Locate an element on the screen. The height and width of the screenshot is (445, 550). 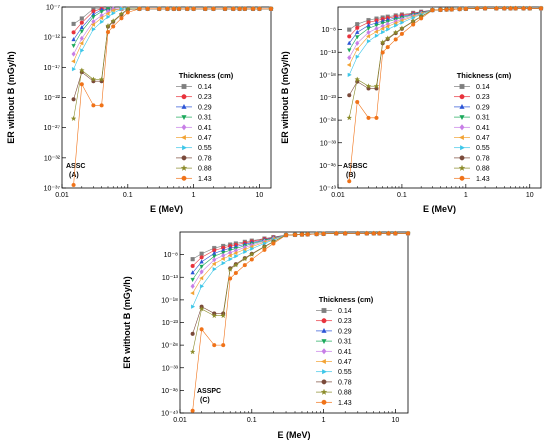
x-axis-label: E (MeV) is located at coordinates (166, 209).